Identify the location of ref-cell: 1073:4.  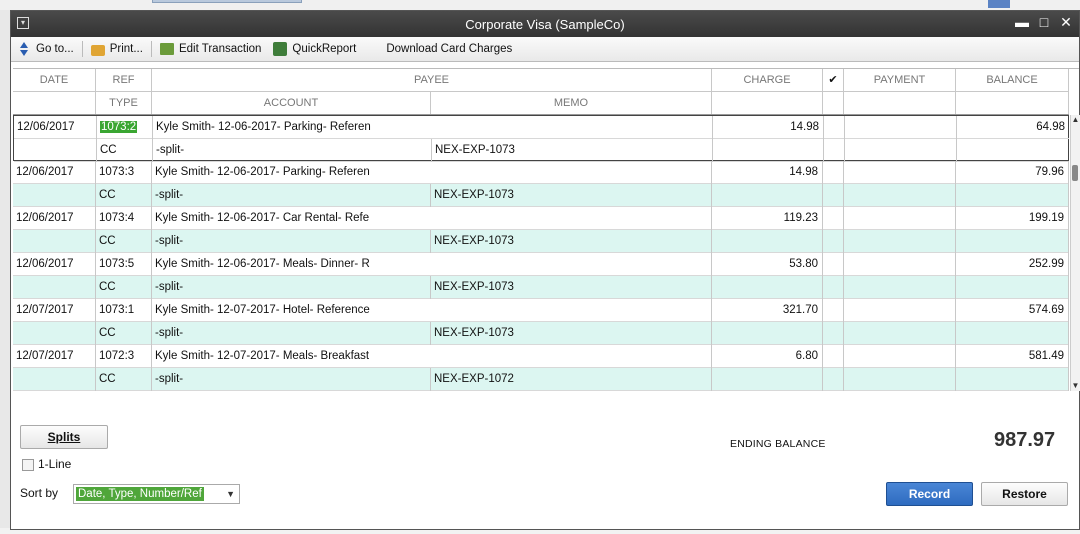
(124, 218).